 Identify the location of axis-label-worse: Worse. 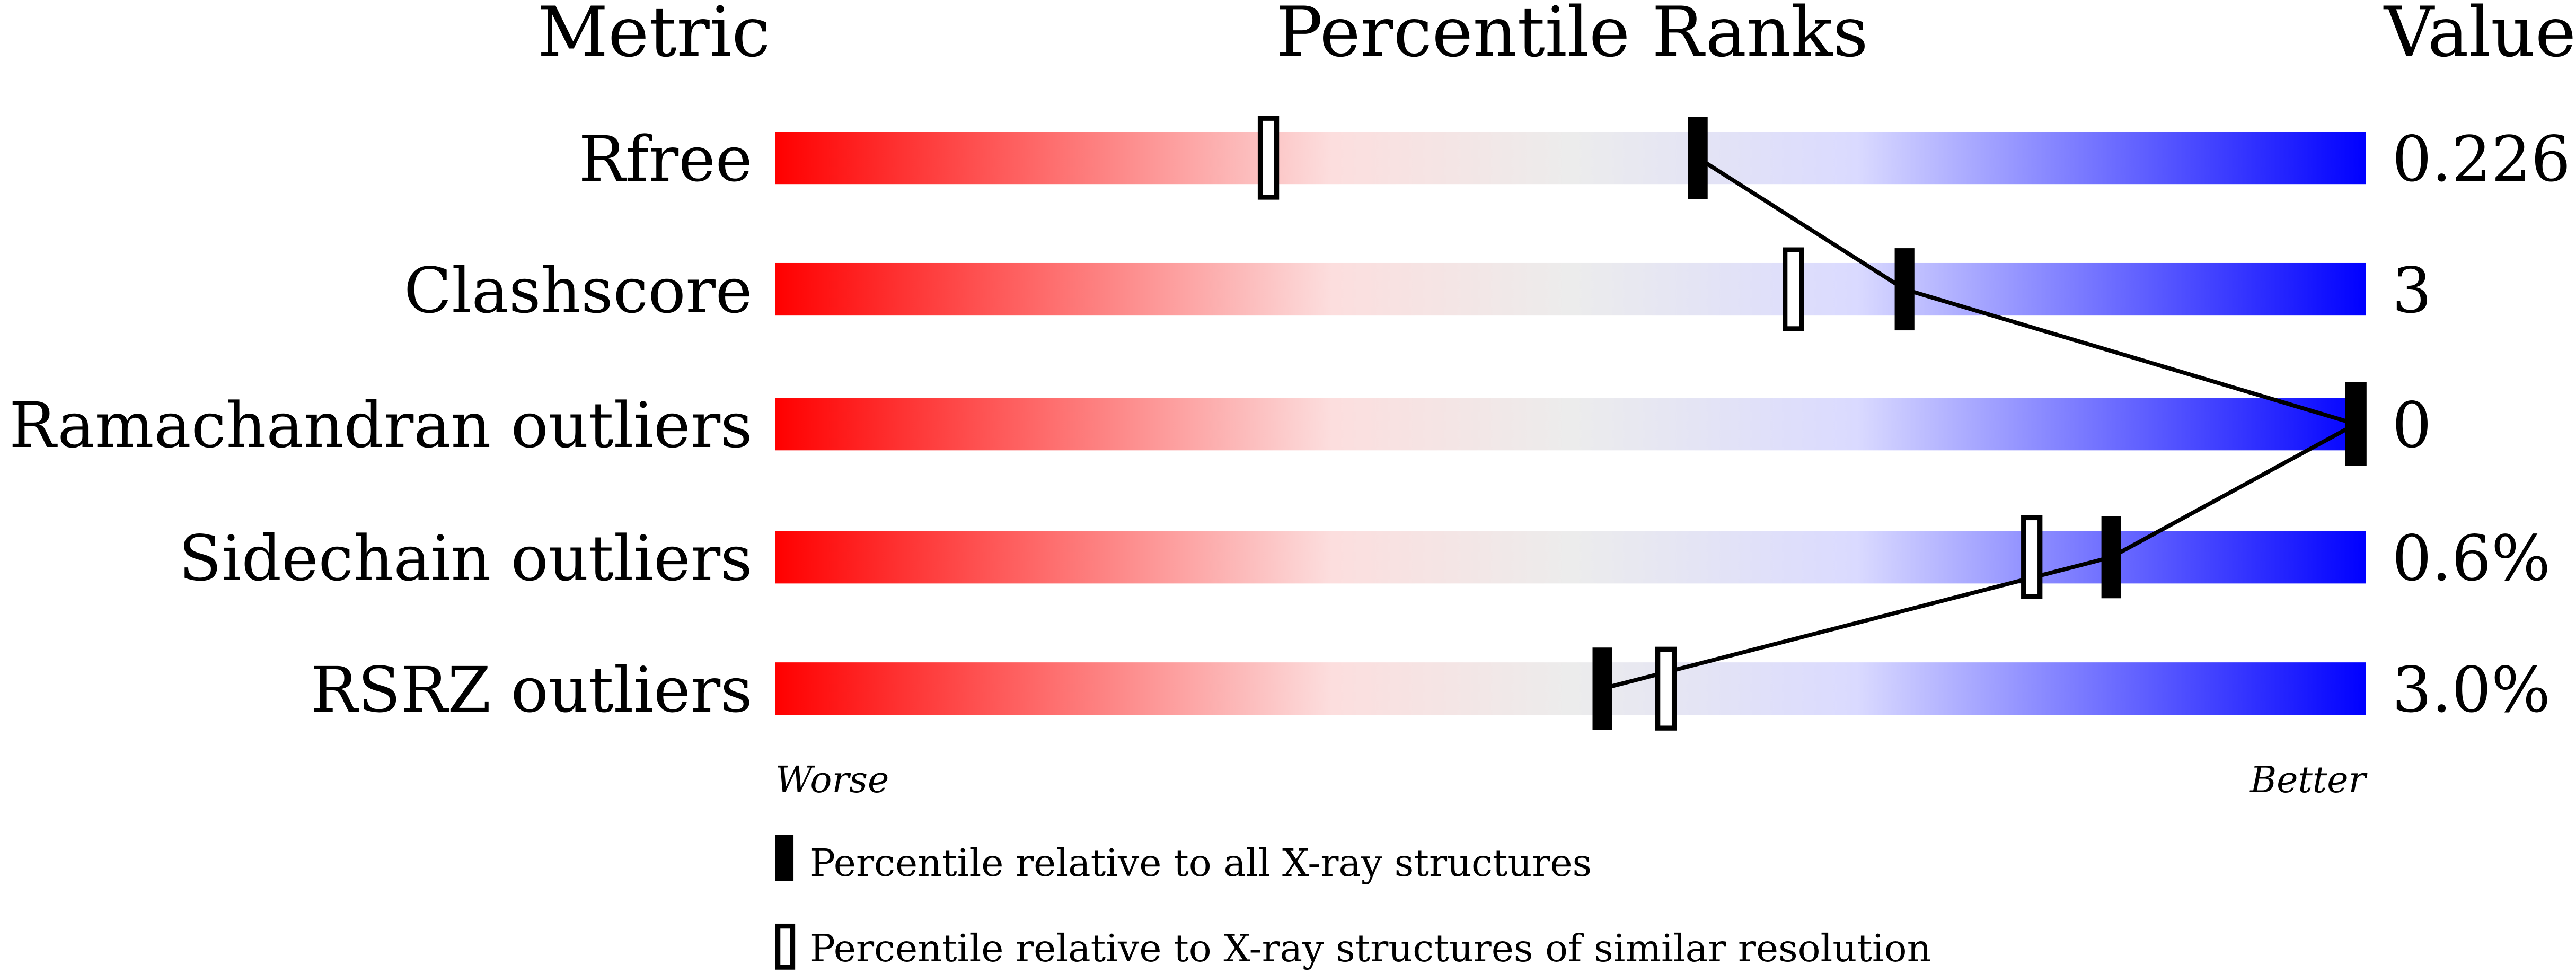
(832, 780).